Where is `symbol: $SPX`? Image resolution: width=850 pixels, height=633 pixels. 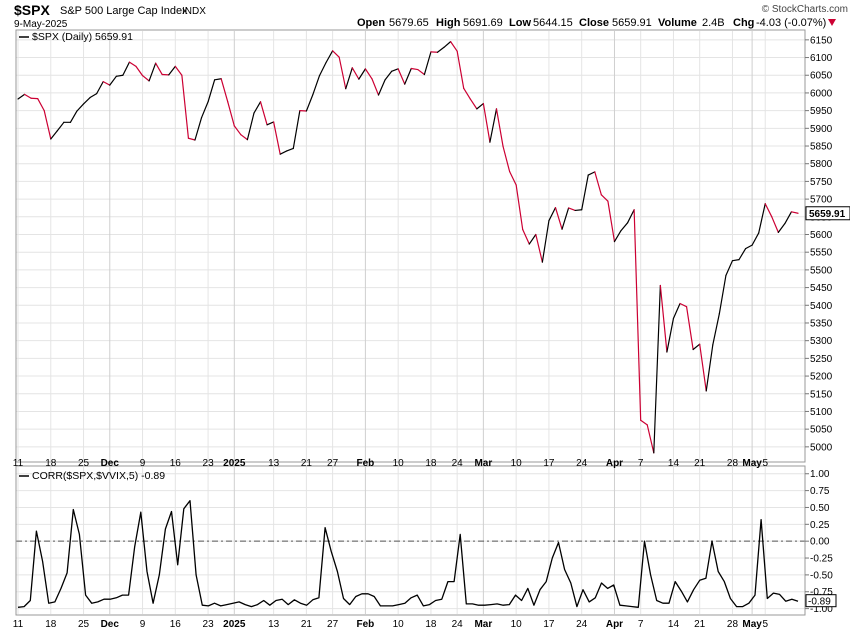 symbol: $SPX is located at coordinates (32, 10).